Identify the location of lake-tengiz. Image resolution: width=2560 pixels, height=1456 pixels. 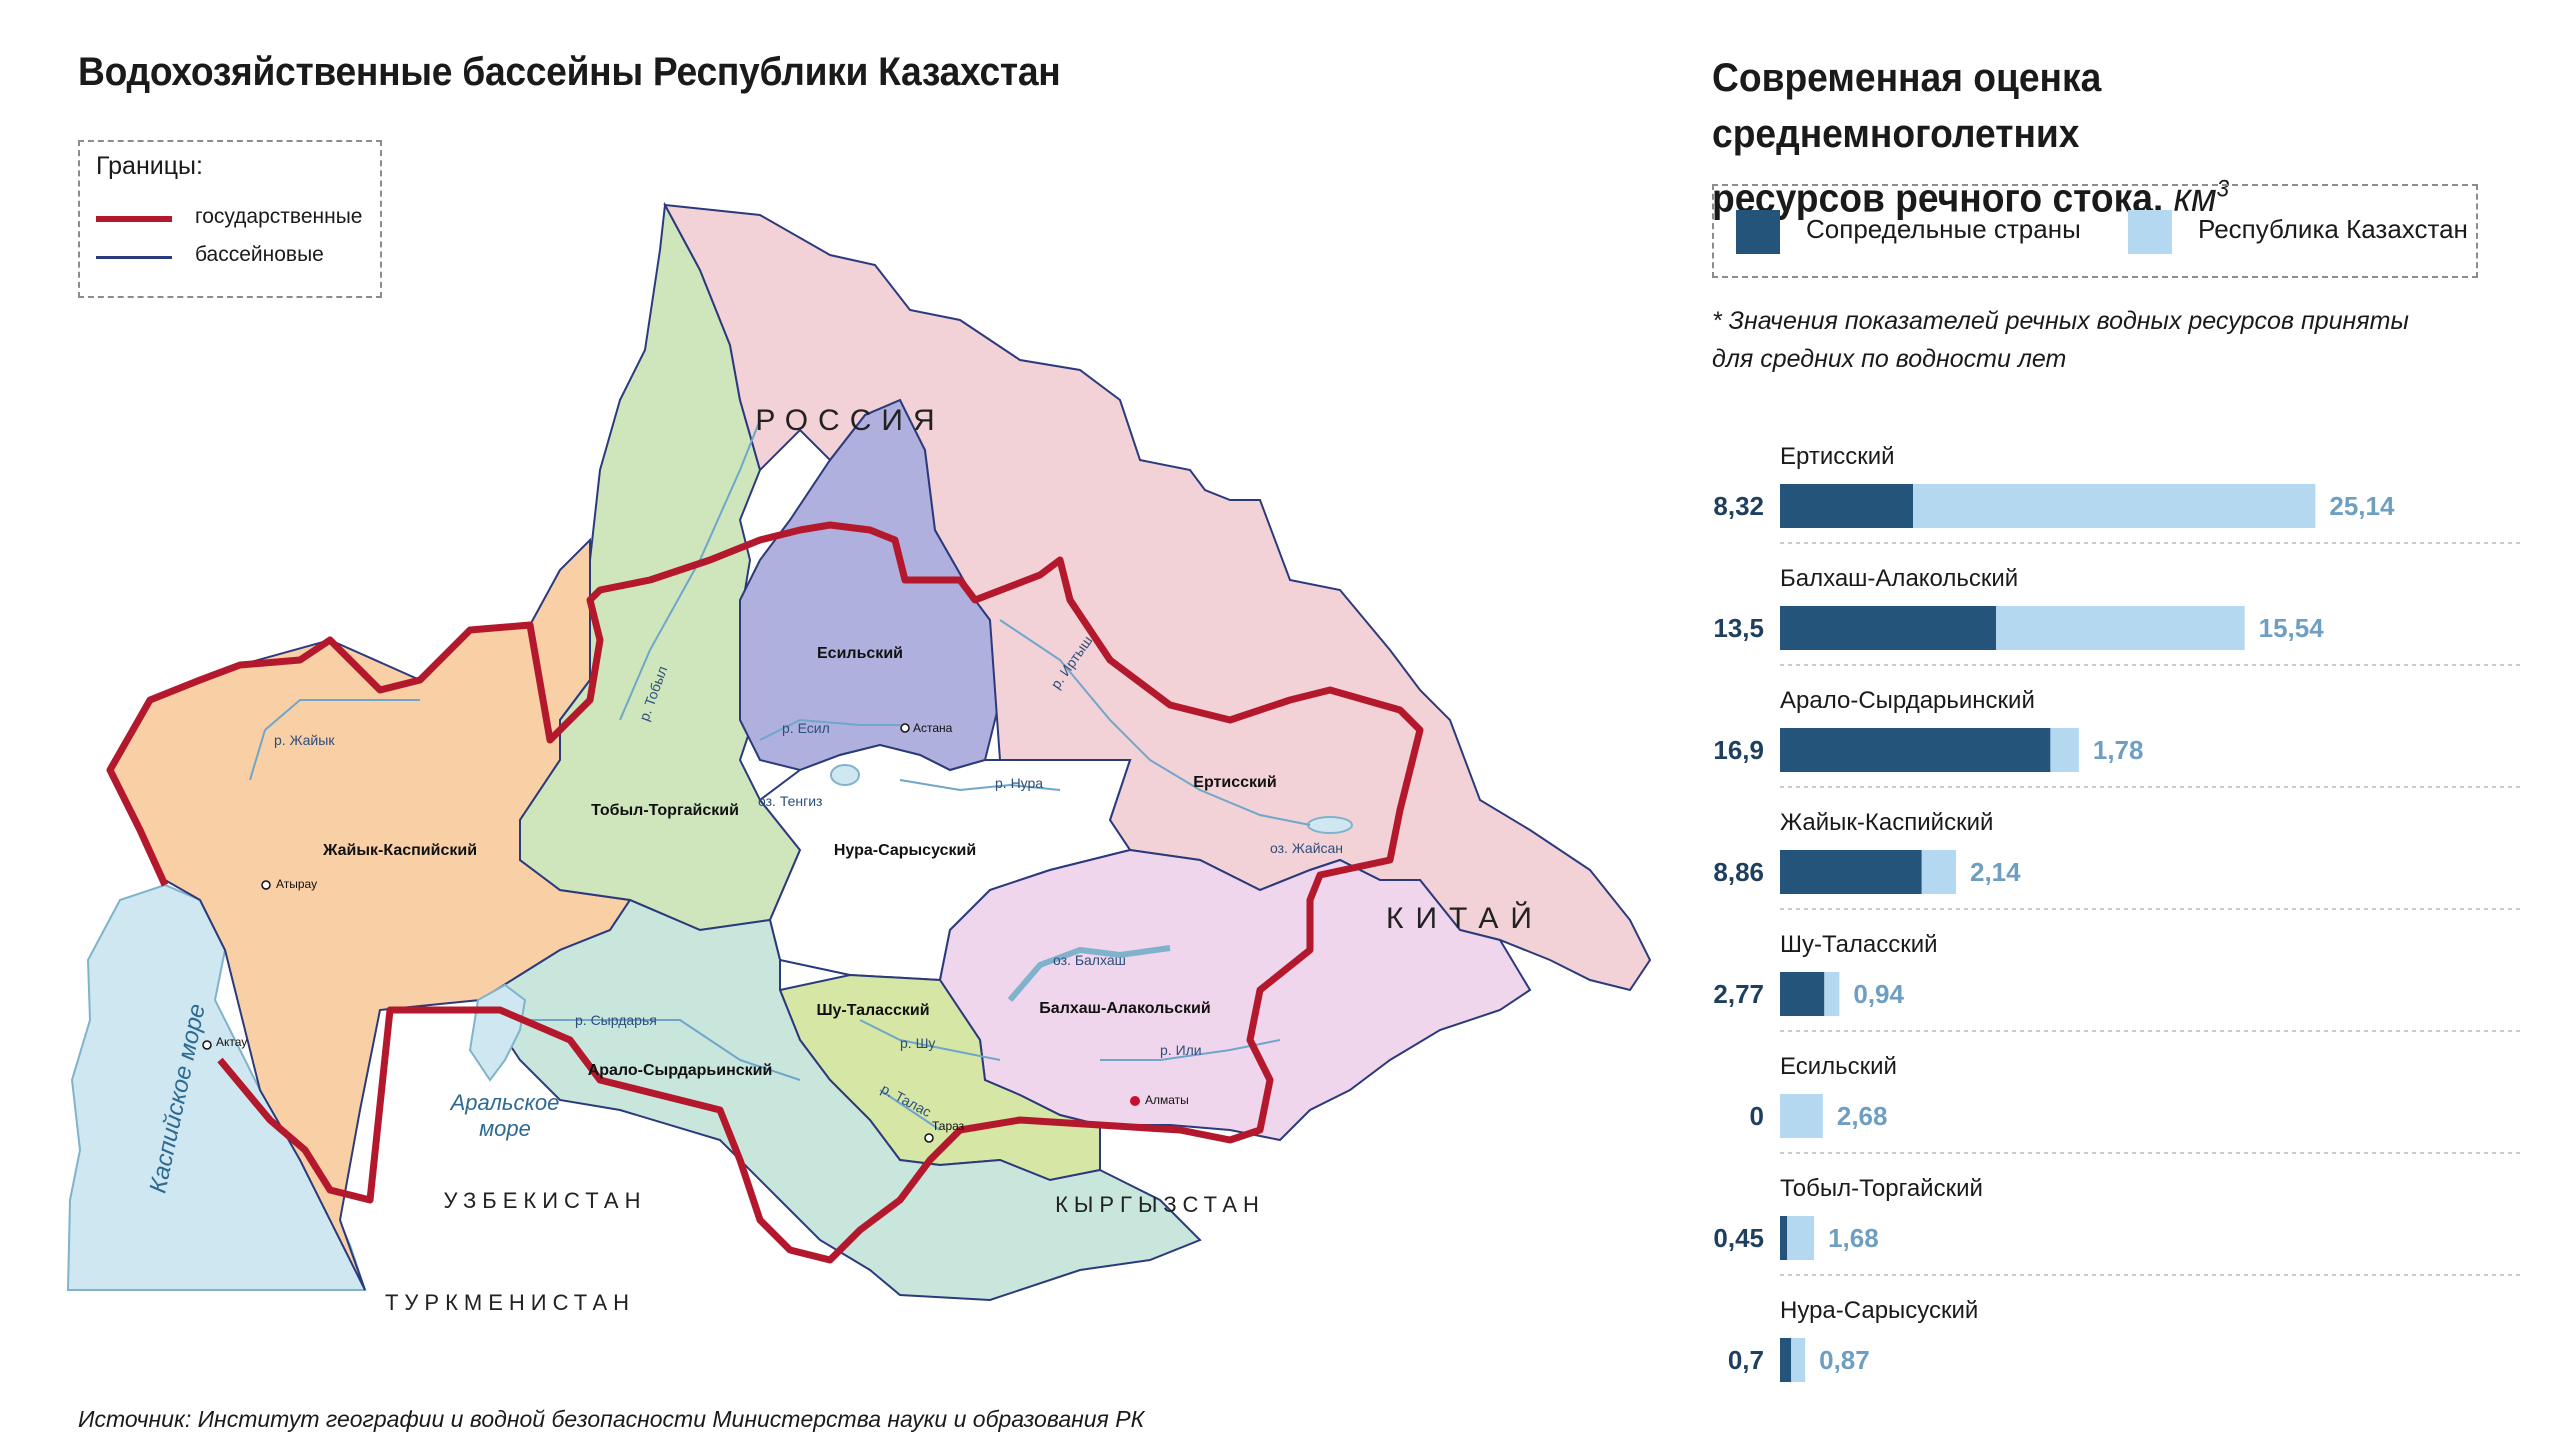
(845, 775).